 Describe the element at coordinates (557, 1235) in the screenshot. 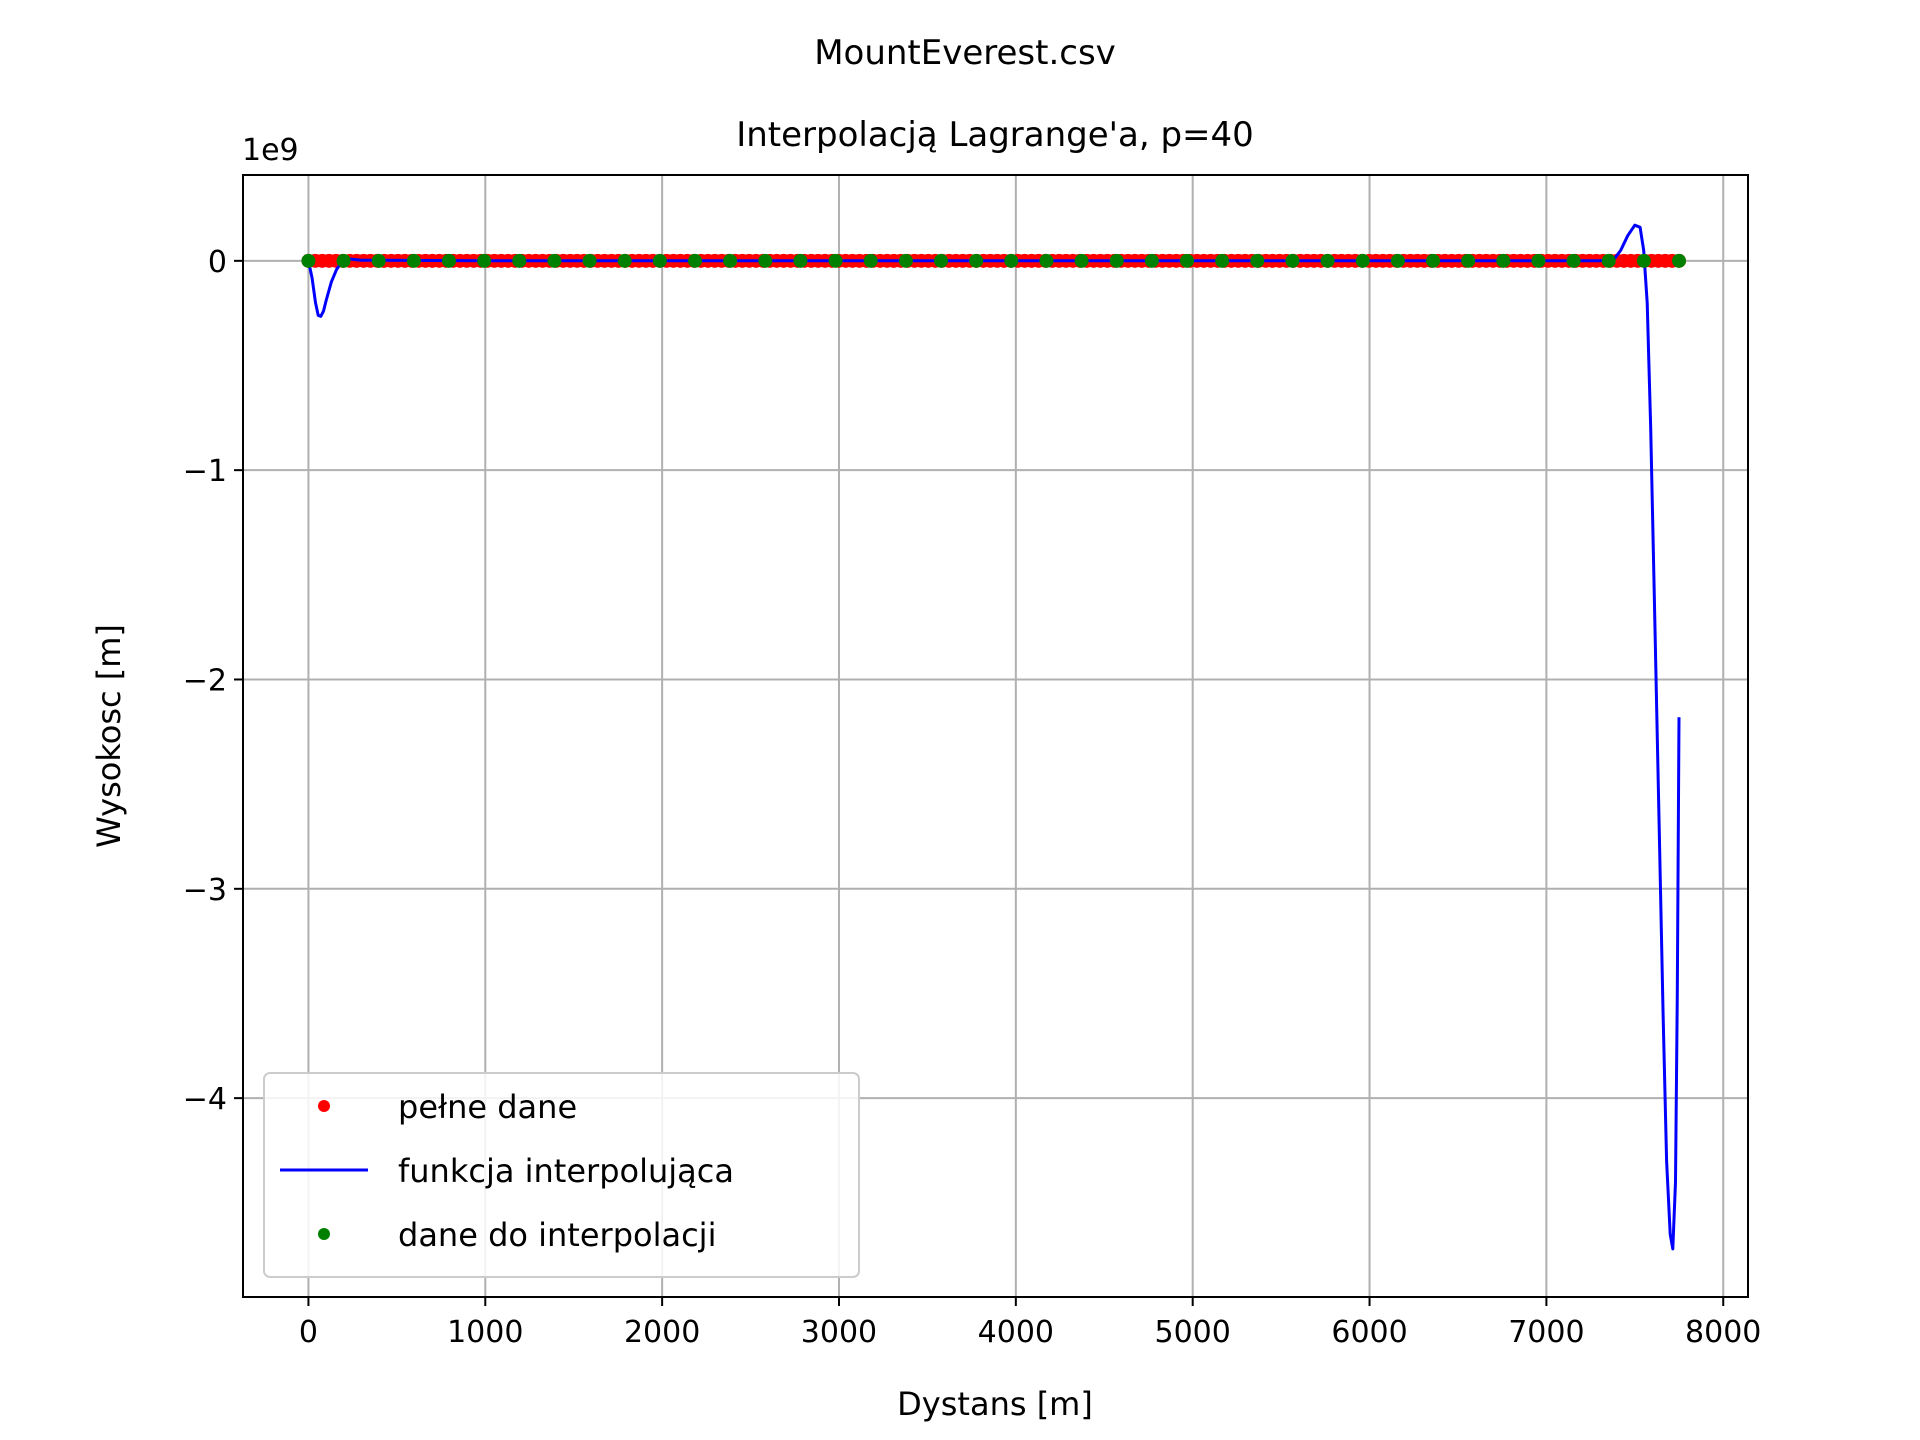

I see `legend-label-interpolation-data: dane do interpolacji` at that location.